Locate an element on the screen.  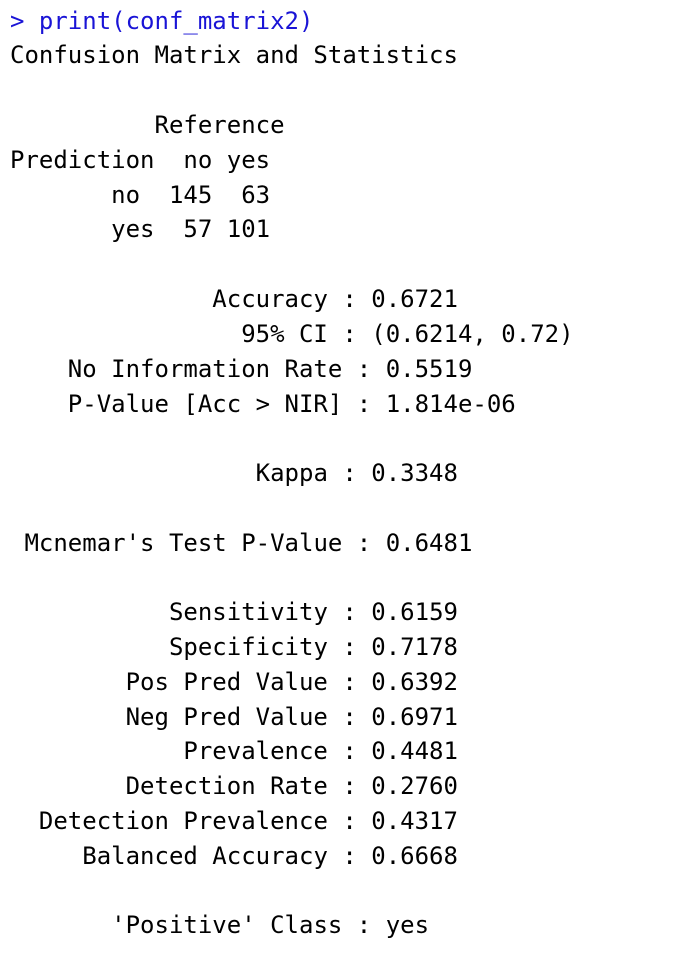
stat-value: 0.6481 is located at coordinates (429, 543).